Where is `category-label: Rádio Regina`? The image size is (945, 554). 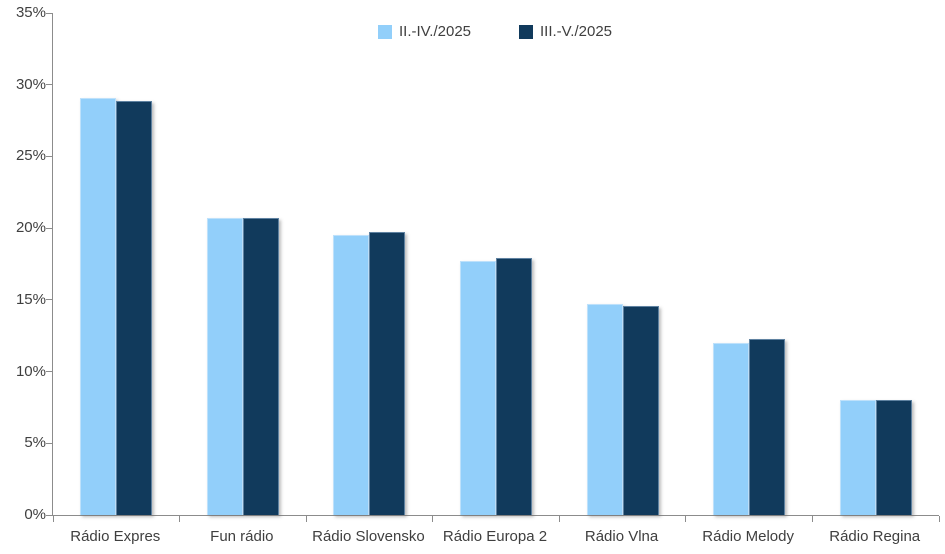 category-label: Rádio Regina is located at coordinates (875, 536).